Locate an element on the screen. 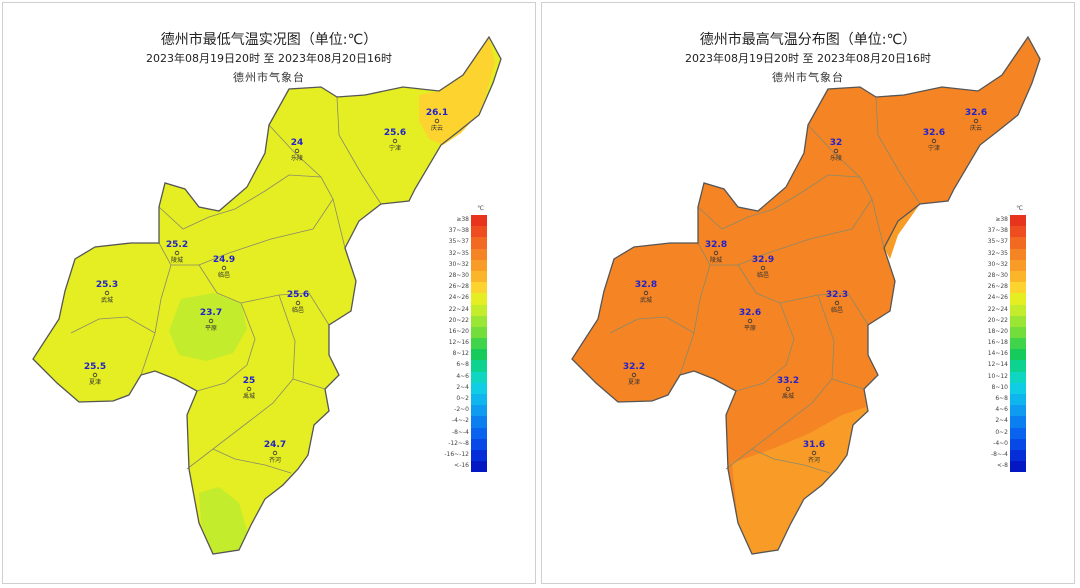  station: 25 禹城 is located at coordinates (249, 388).